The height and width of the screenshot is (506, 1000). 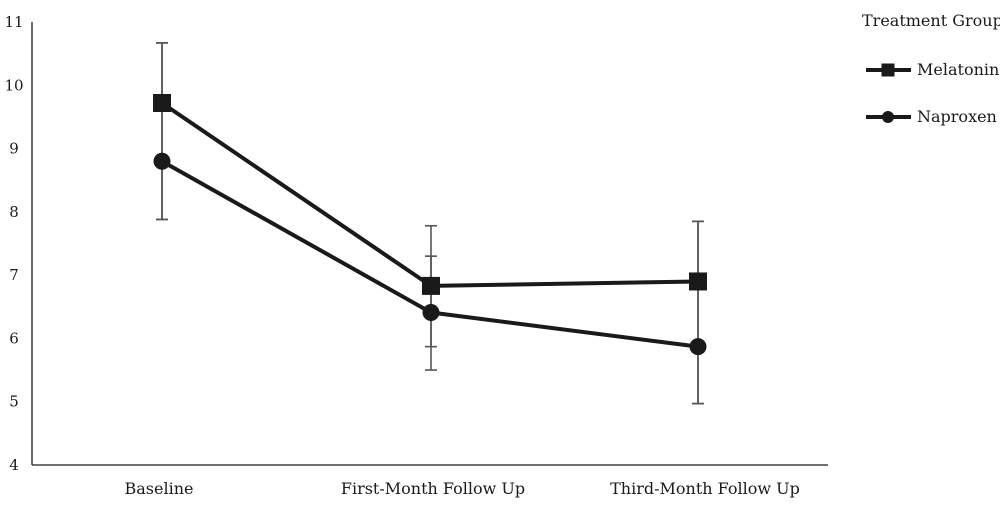 I want to click on legend-melatonin-marker, so click(x=888, y=70).